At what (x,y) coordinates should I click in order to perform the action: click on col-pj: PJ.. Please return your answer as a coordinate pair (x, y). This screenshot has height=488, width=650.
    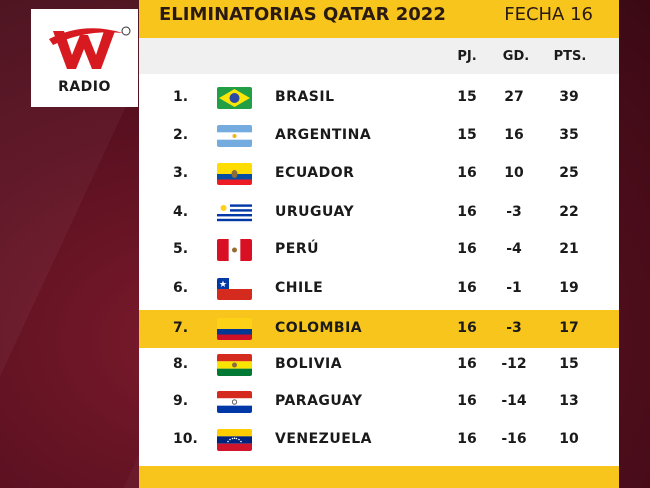
    Looking at the image, I should click on (467, 56).